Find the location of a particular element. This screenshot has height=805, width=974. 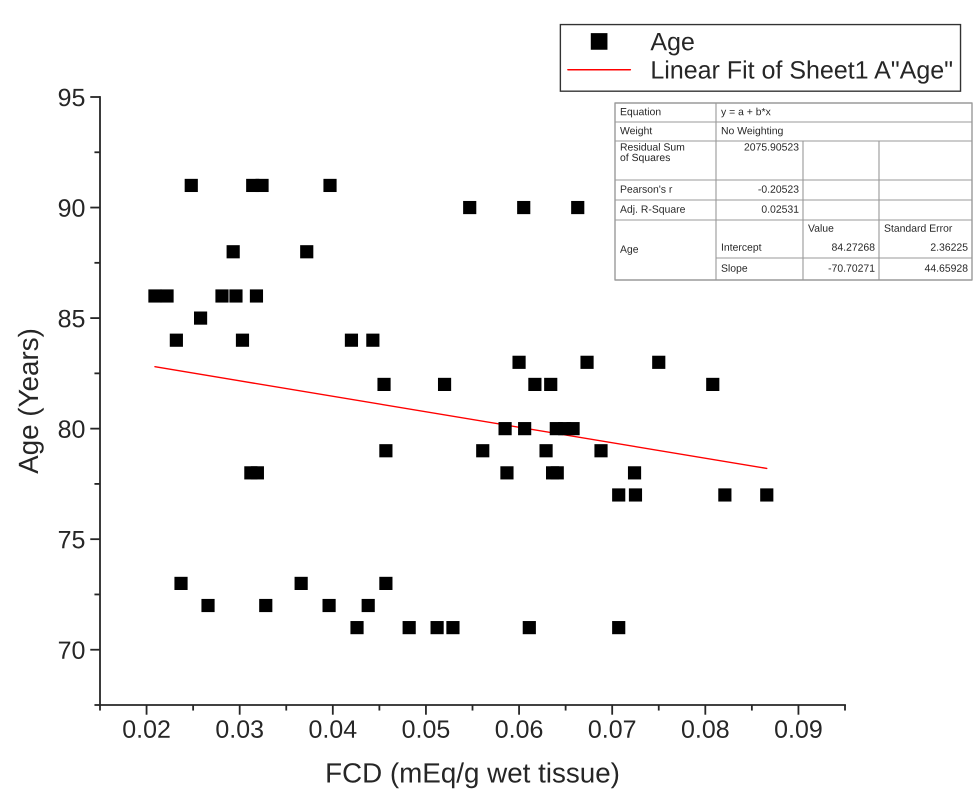

annotation: Value is located at coordinates (821, 228).